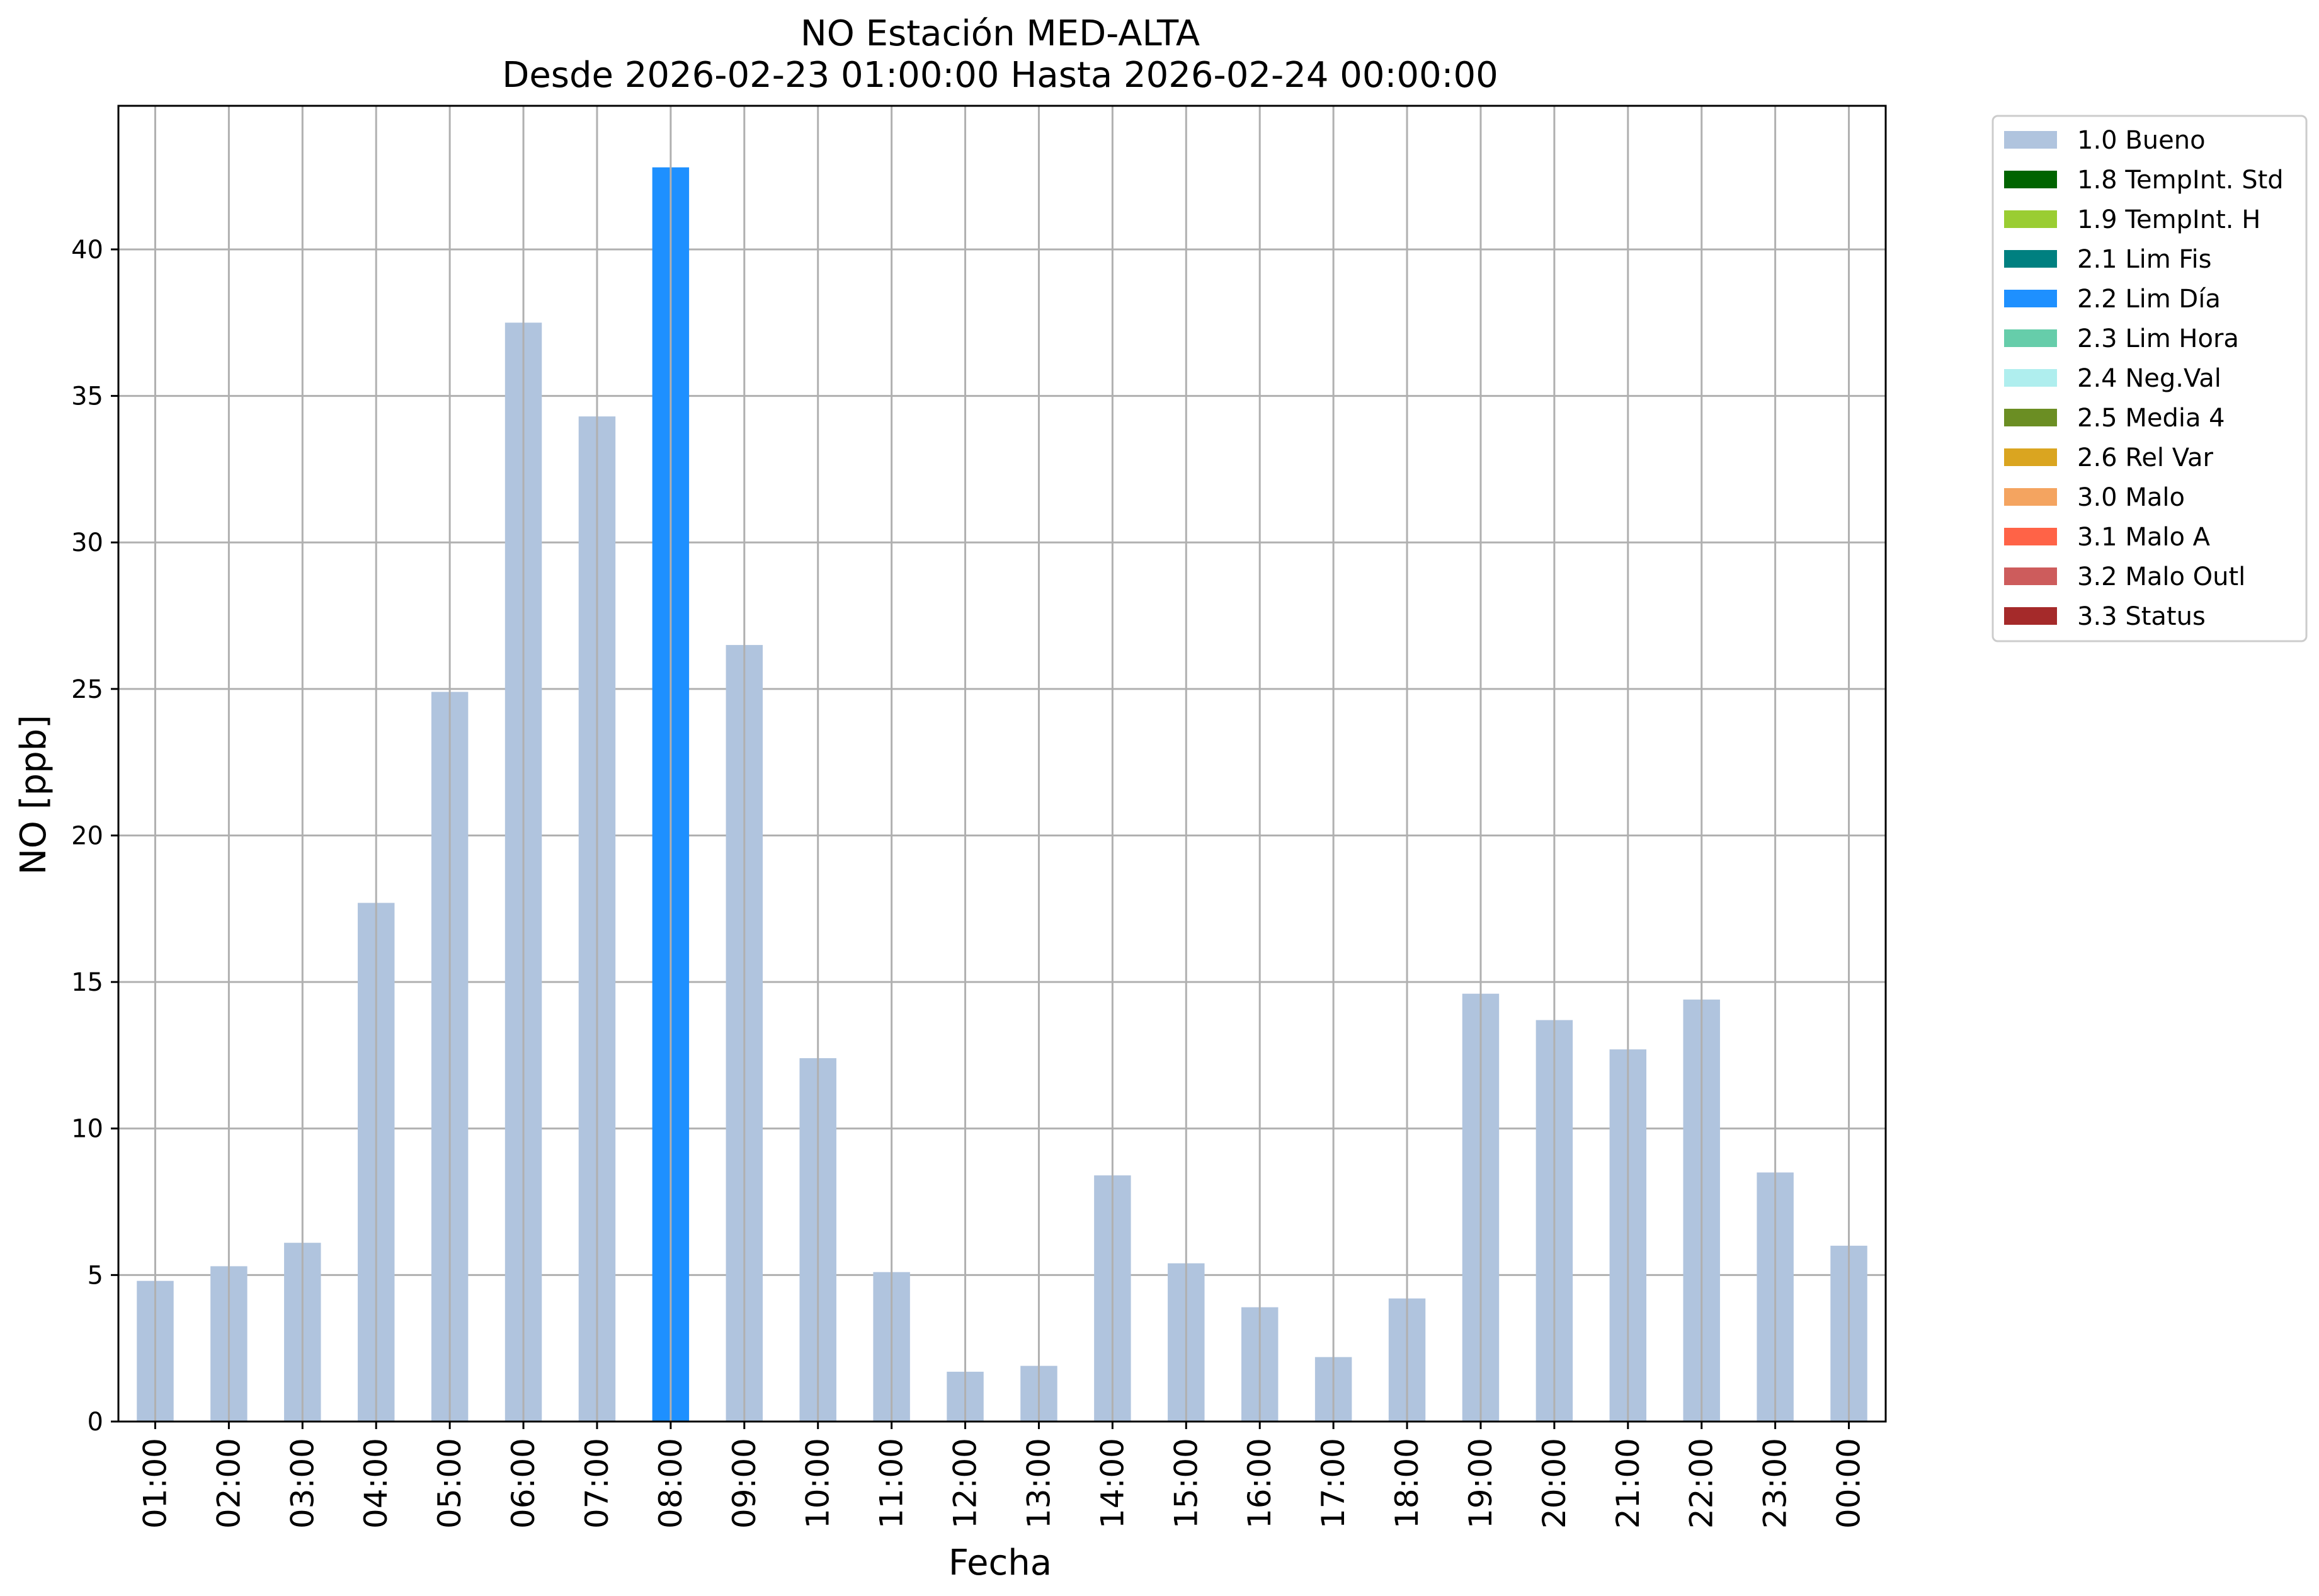  I want to click on legend-label-2-4: 2.4 Neg.Val, so click(2149, 378).